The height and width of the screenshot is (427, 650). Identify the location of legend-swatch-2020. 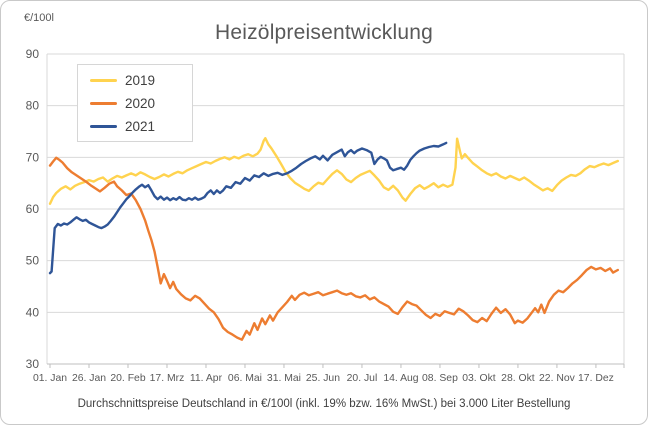
(103, 103).